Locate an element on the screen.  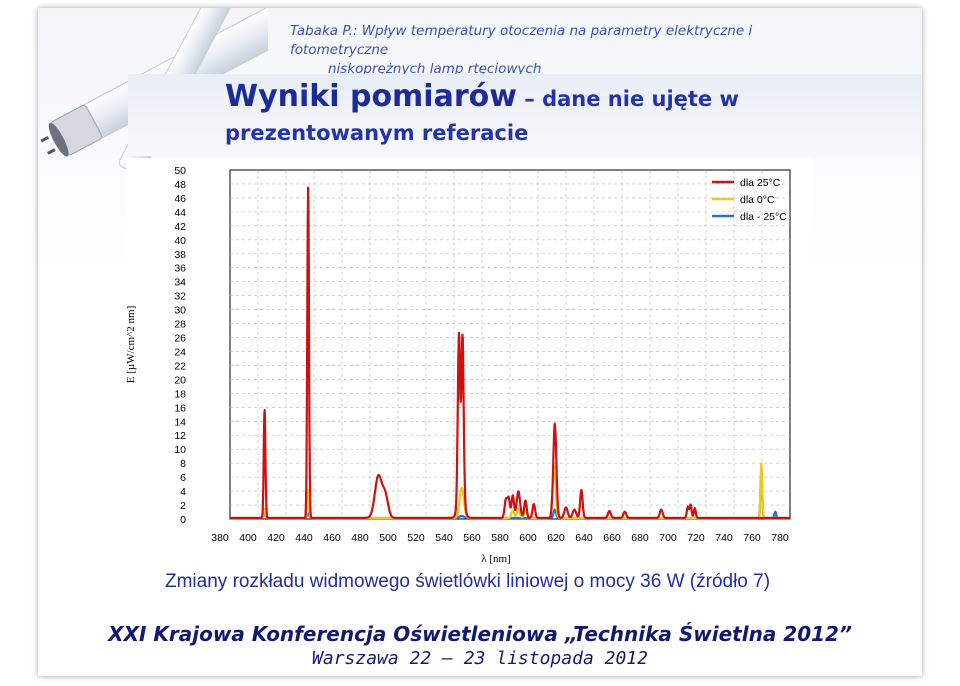
x-tick-label: 420 is located at coordinates (276, 538).